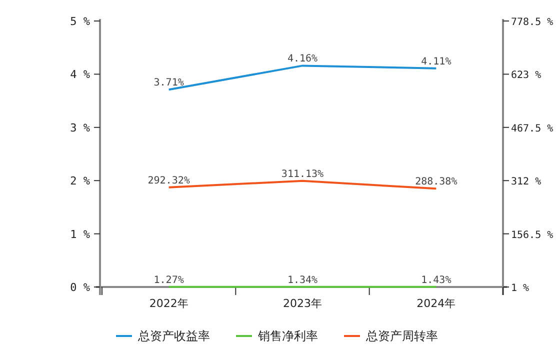 The image size is (560, 346). Describe the element at coordinates (80, 21) in the screenshot. I see `y-tick-label: 5 %` at that location.